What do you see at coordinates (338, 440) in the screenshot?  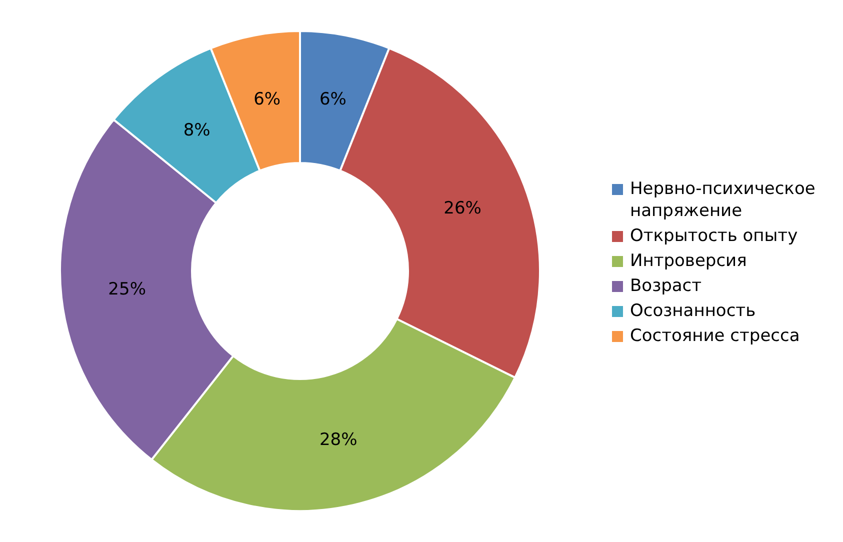 I see `data-label: 28%` at bounding box center [338, 440].